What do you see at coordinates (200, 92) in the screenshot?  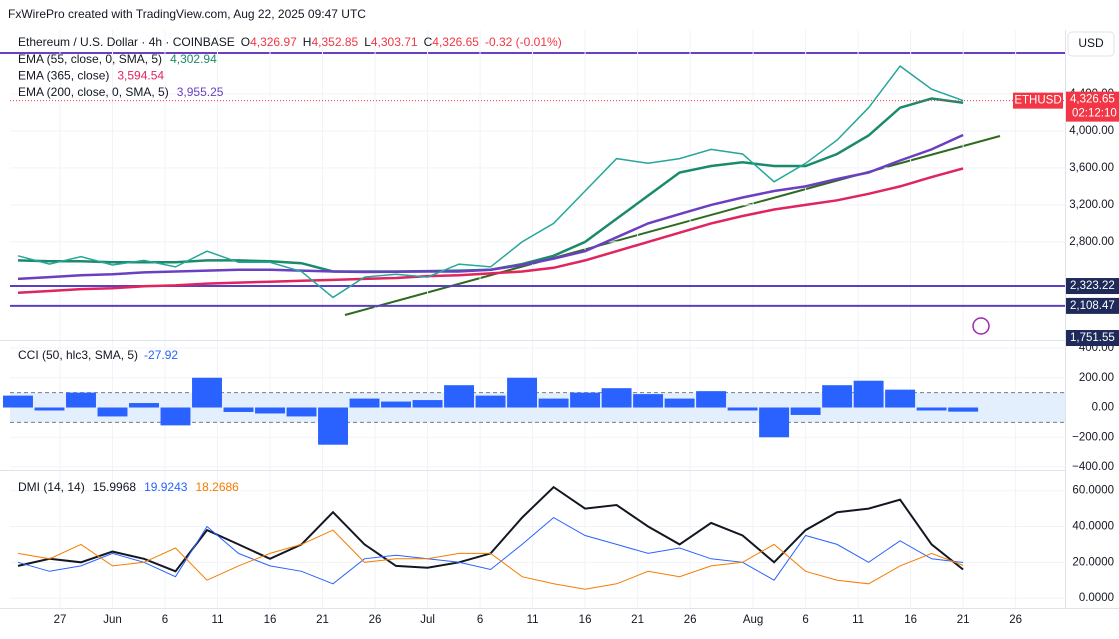 I see `ema-value: 3,955.25` at bounding box center [200, 92].